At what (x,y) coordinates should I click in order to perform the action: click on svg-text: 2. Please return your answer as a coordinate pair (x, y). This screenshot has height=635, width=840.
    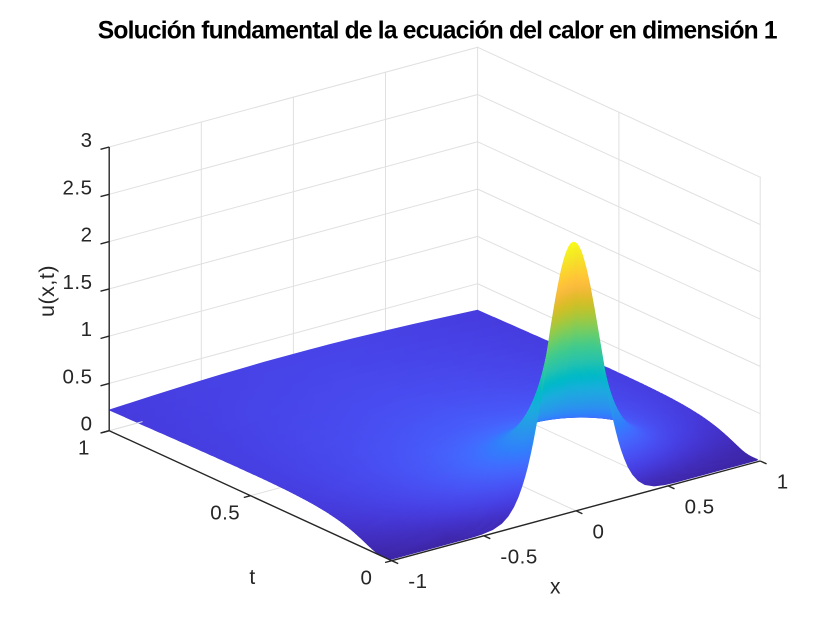
    Looking at the image, I should click on (87, 235).